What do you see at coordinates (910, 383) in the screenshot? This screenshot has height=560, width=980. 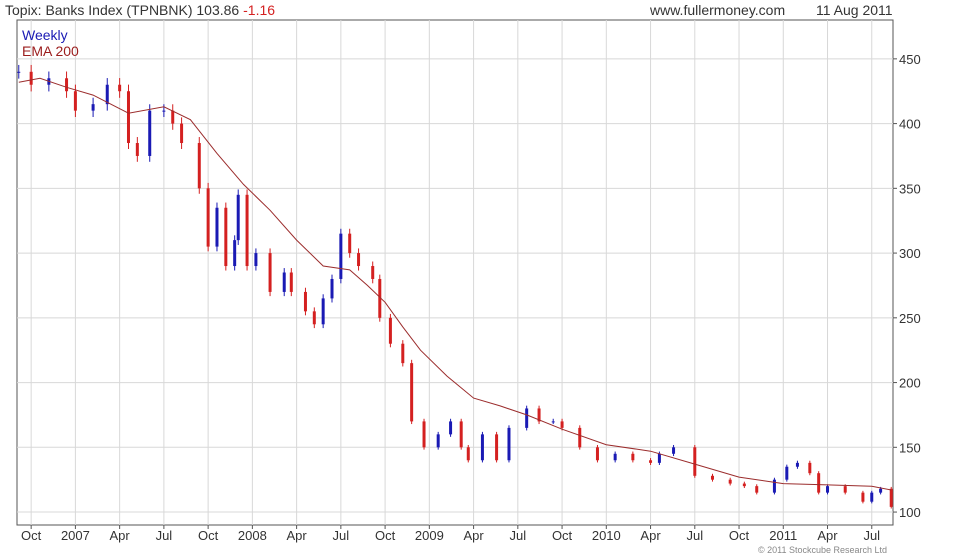 I see `y-tick-label: 200` at bounding box center [910, 383].